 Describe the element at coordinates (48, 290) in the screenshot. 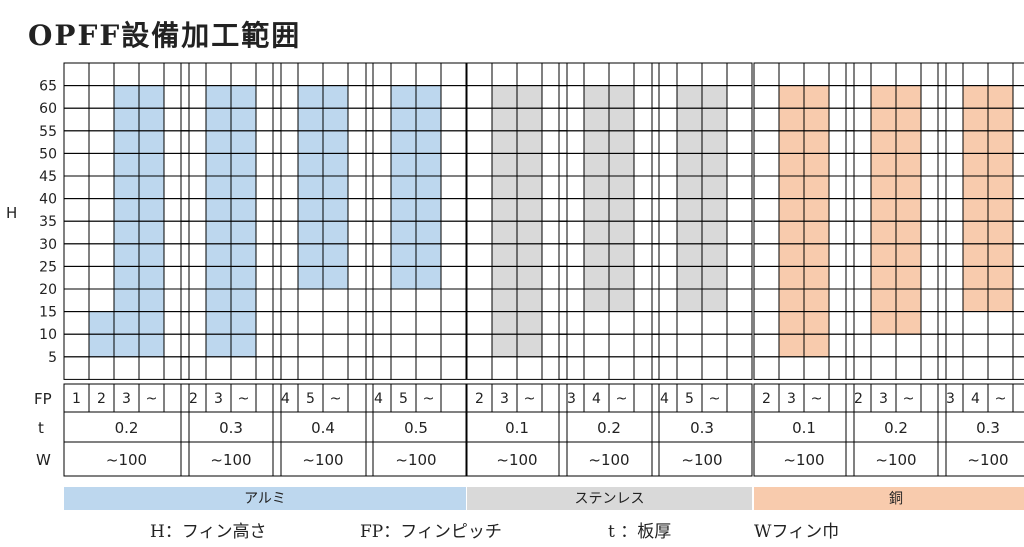

I see `row-label-20: 20` at that location.